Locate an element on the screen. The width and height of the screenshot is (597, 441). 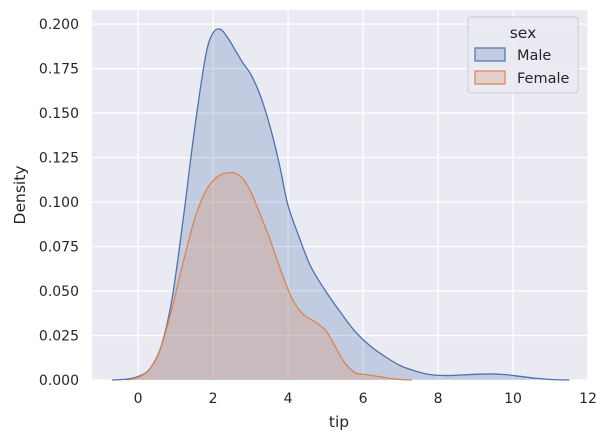
legend-swatch-female is located at coordinates (490, 77).